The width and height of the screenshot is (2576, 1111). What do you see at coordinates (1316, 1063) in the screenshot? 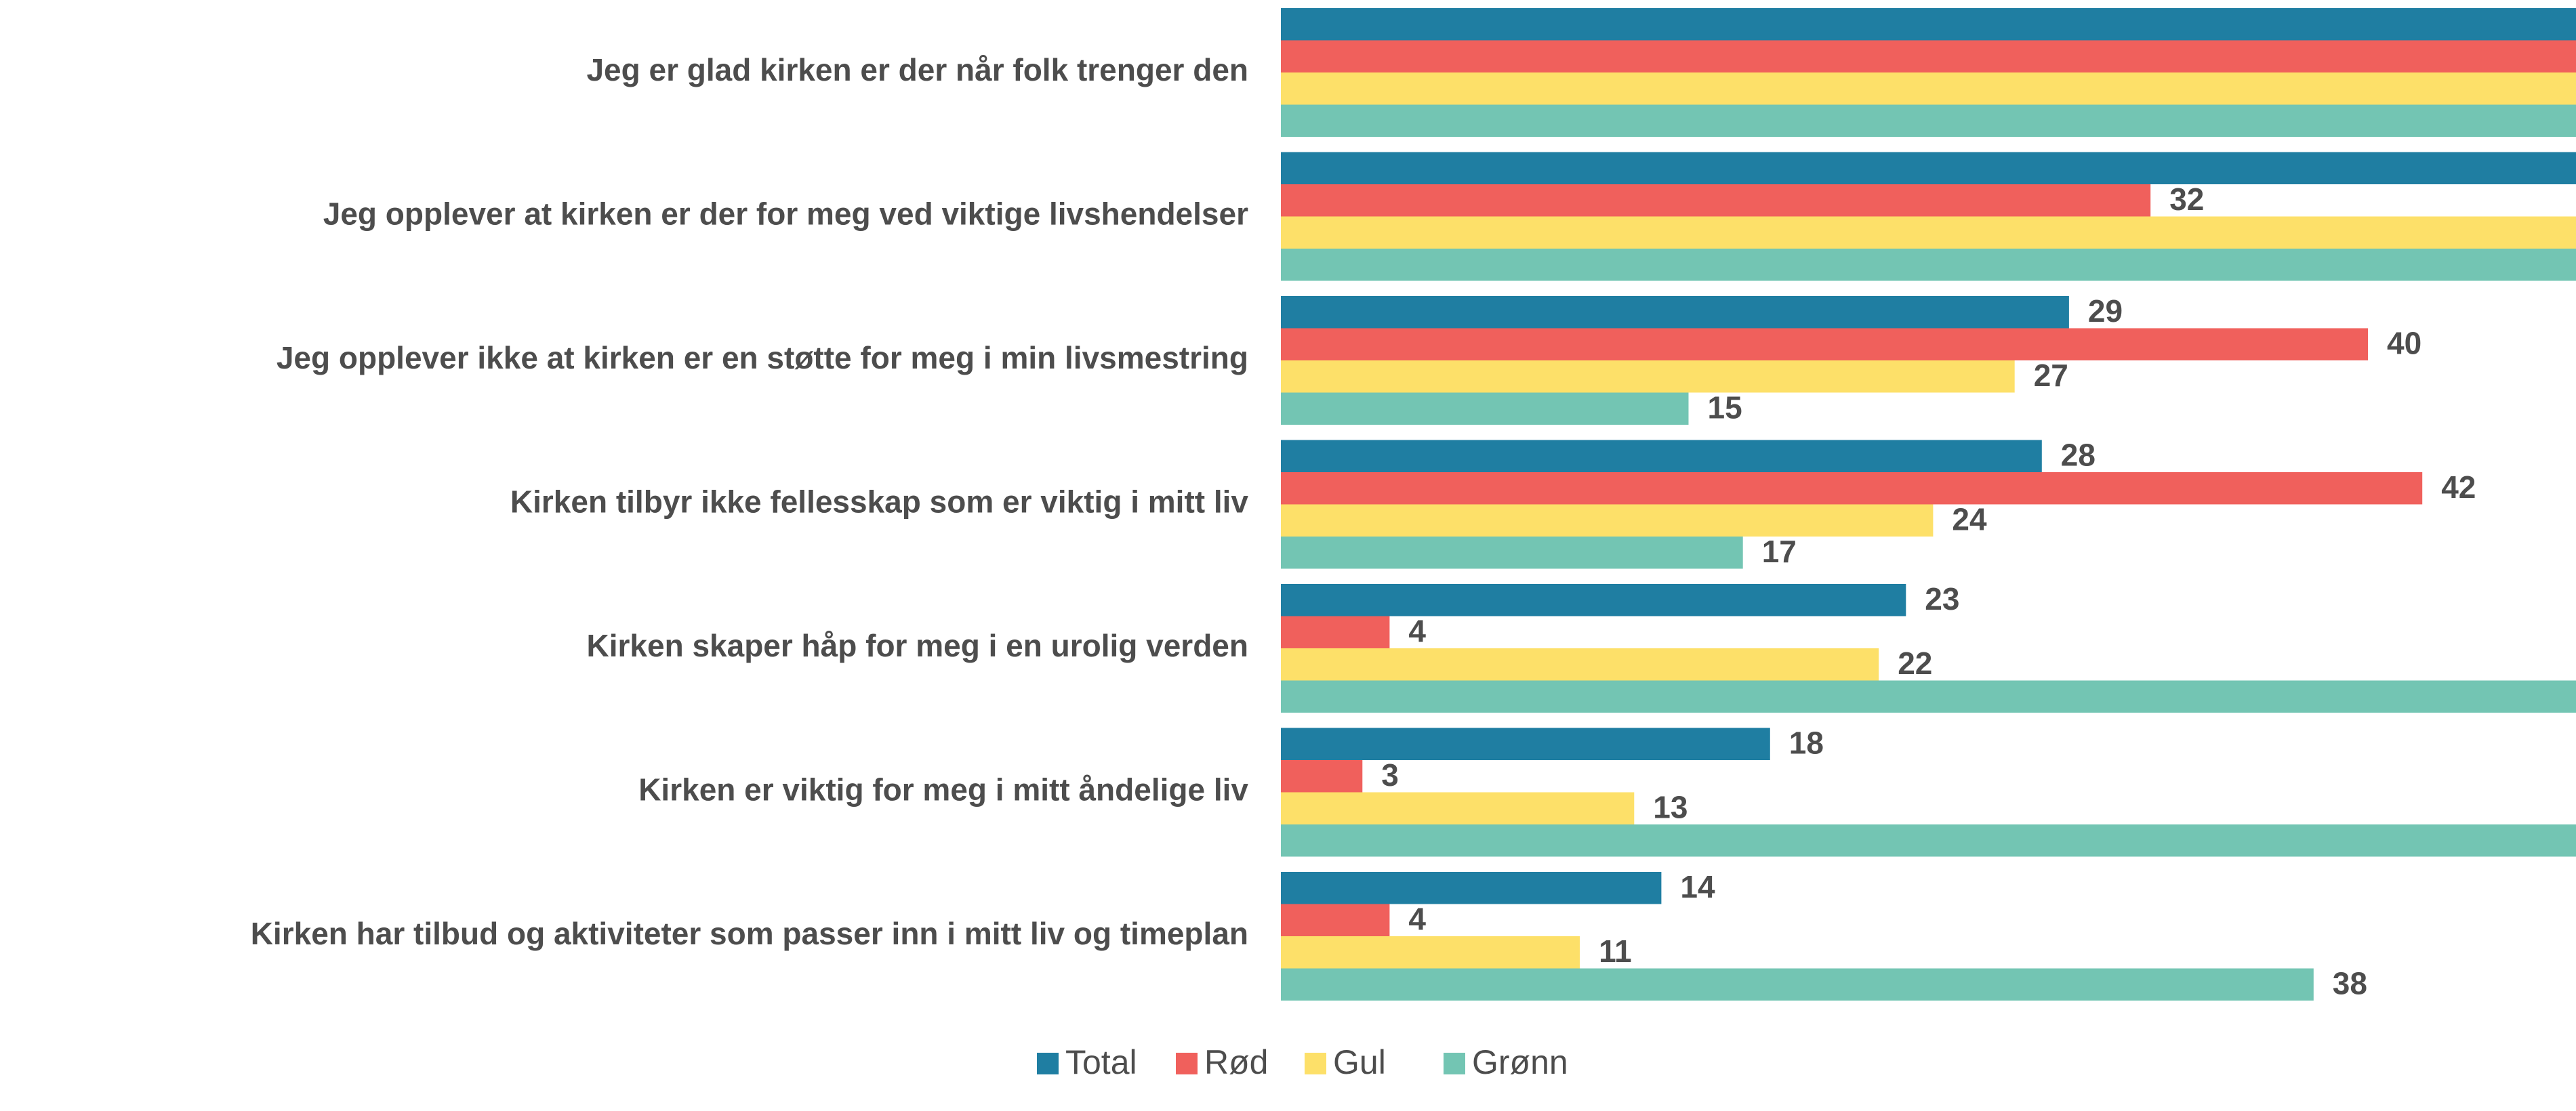
I see `legend-swatch-gul` at bounding box center [1316, 1063].